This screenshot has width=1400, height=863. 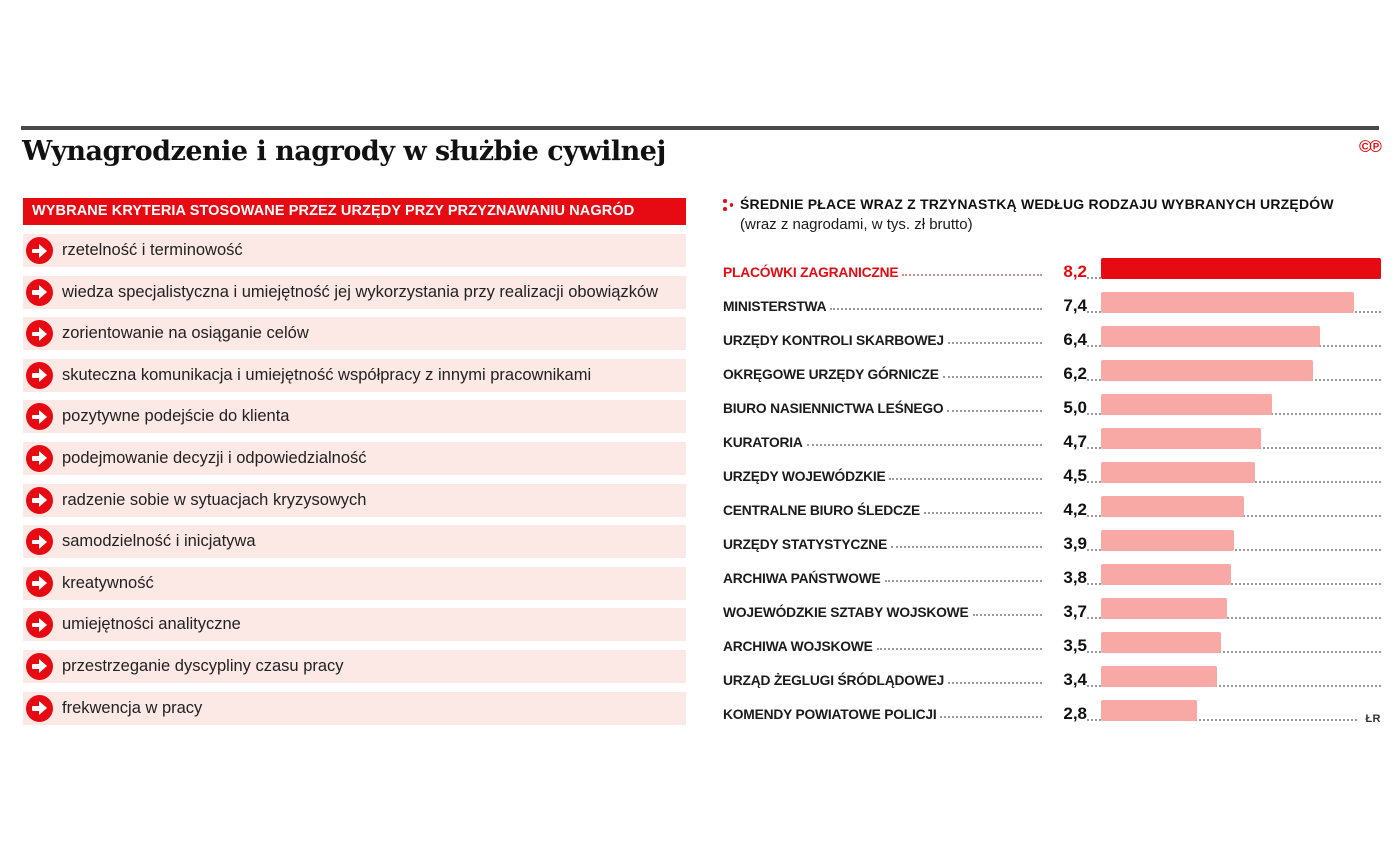 I want to click on chart-row-label: PLACÓWKI ZAGRANICZNE, so click(x=811, y=272).